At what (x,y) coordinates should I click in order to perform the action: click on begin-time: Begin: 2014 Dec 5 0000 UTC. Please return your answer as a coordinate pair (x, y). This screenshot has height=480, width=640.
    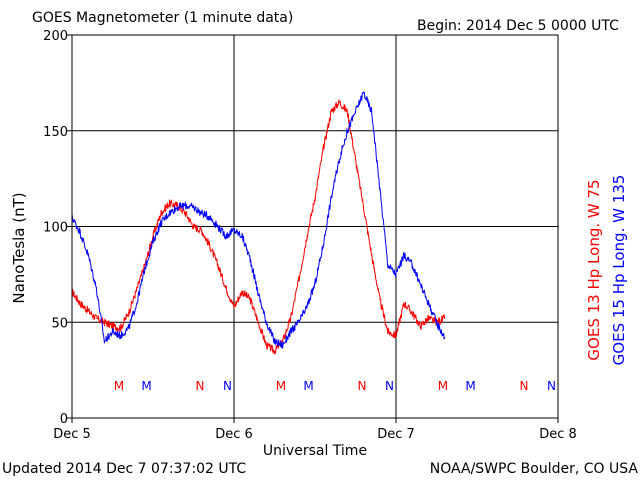
    Looking at the image, I should click on (518, 26).